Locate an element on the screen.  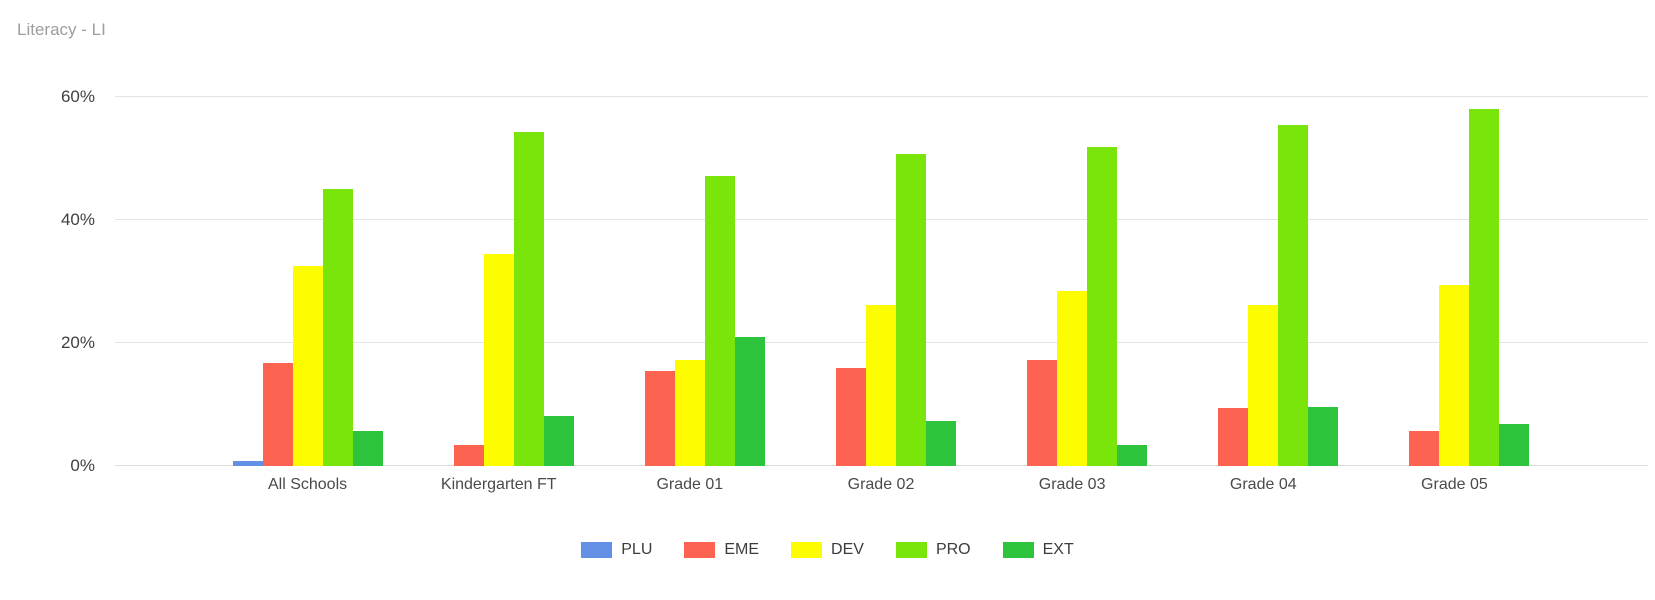
bar-plu is located at coordinates (247, 463).